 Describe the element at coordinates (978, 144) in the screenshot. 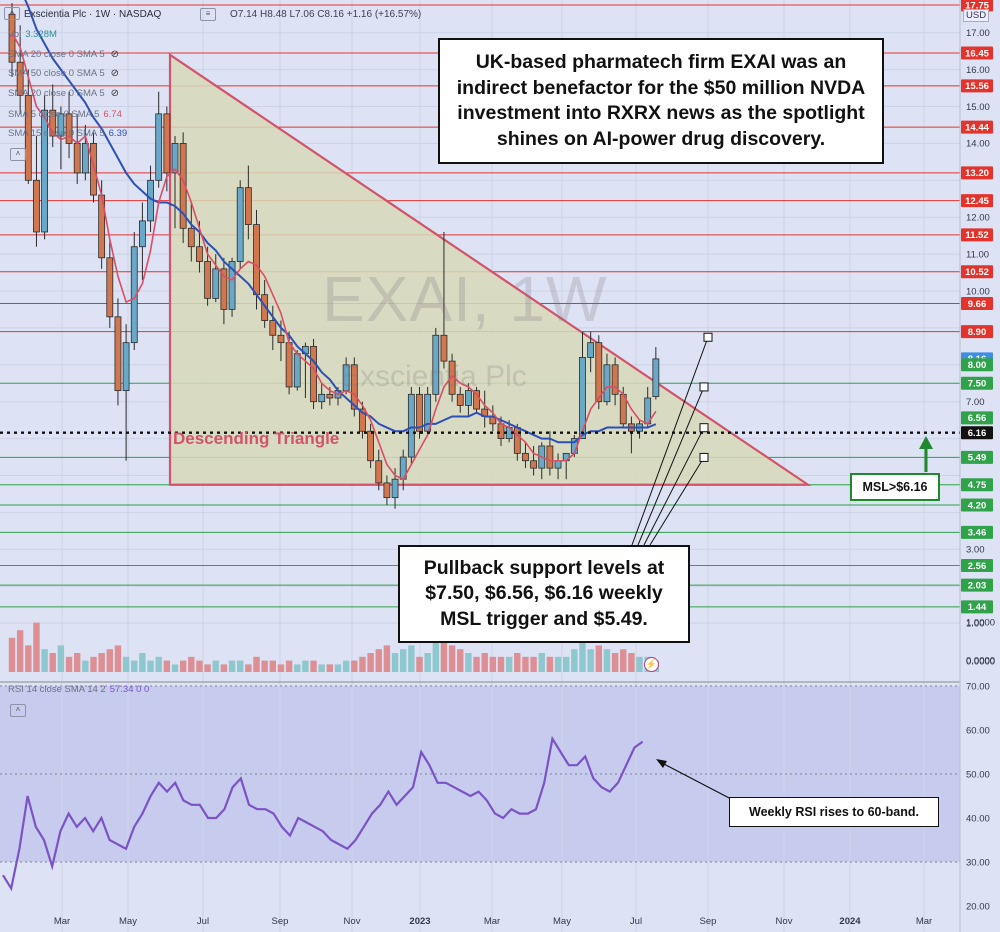

I see `price-axis-tick: 14.00` at that location.